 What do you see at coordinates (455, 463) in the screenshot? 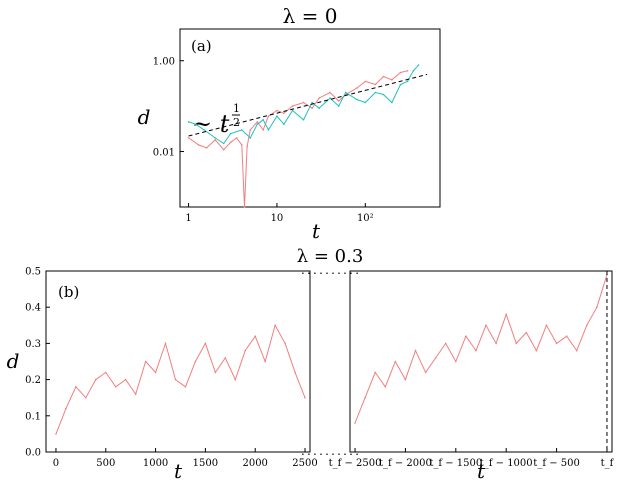
I see `panel-b-right-x-tick-label: t_f − 1500` at bounding box center [455, 463].